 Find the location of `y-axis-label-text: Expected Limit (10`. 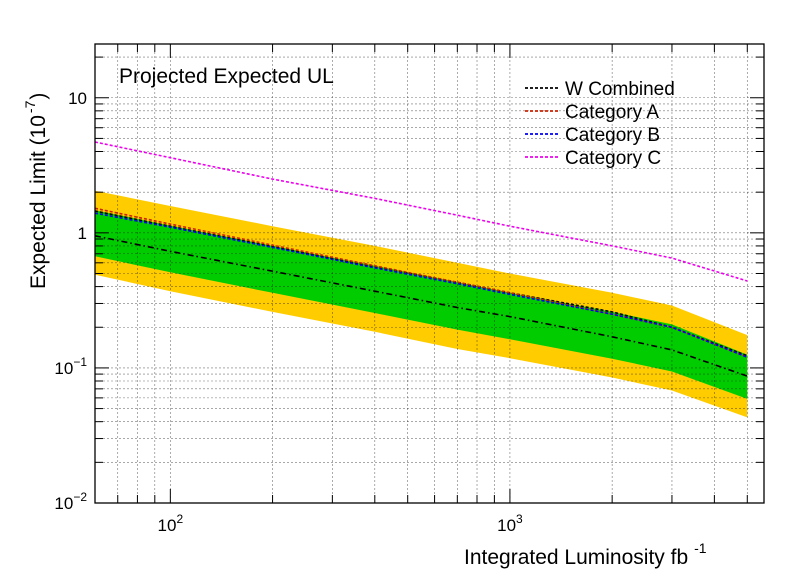

y-axis-label-text: Expected Limit (10 is located at coordinates (38, 202).